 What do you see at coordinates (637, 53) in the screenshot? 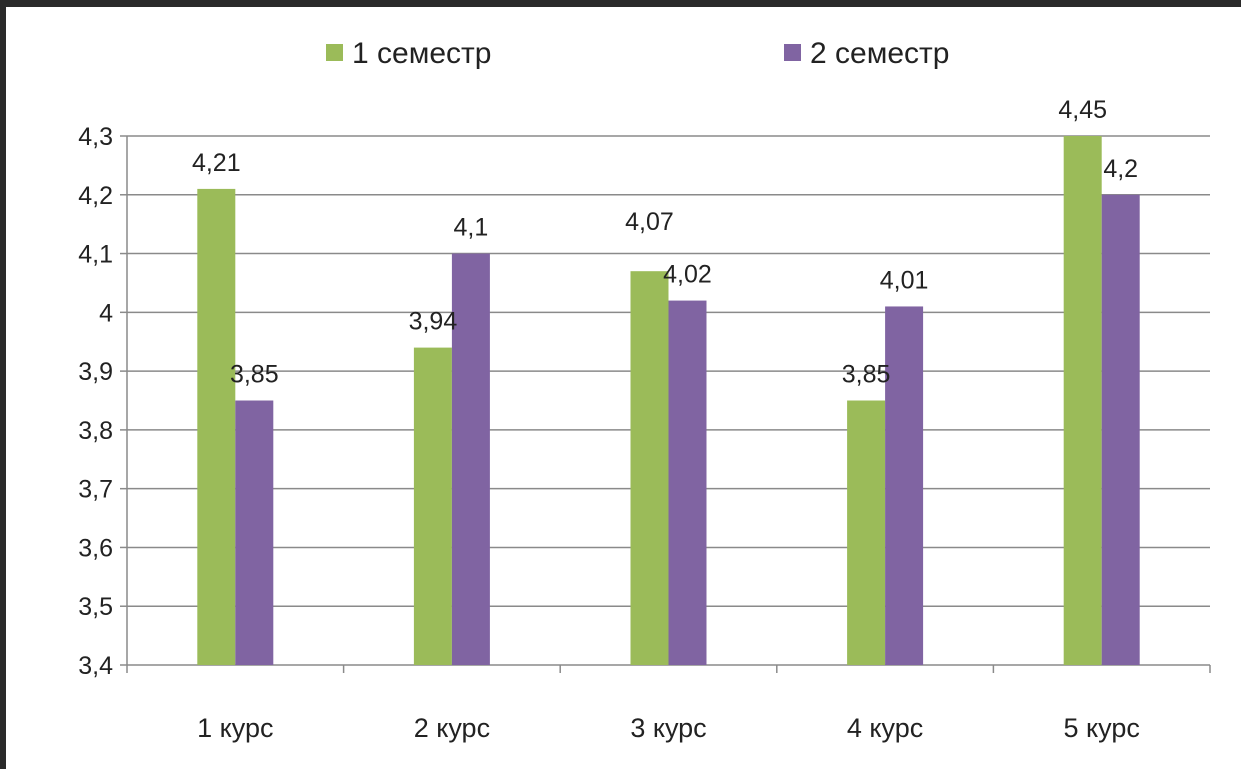
I see `legend: 1 семестр 2 семестр` at bounding box center [637, 53].